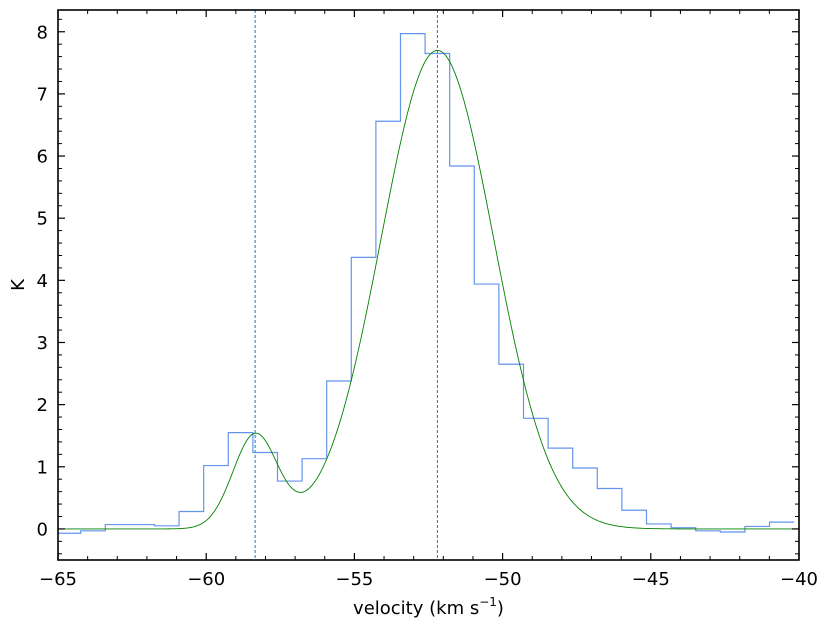 The image size is (830, 631). I want to click on y-axis-label: K, so click(18, 284).